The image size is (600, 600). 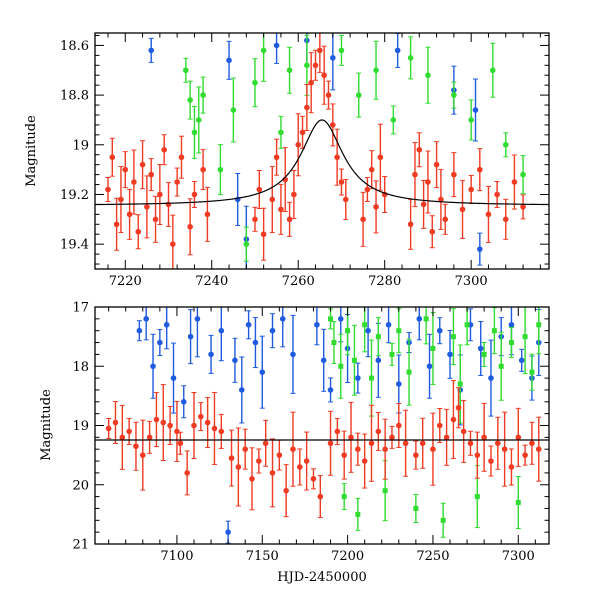 I want to click on x-tick-label: 7240, so click(x=211, y=281).